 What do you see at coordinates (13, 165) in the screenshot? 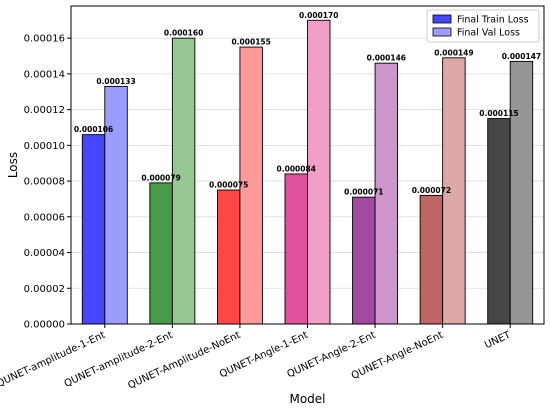
I see `y-axis-title: Loss` at bounding box center [13, 165].